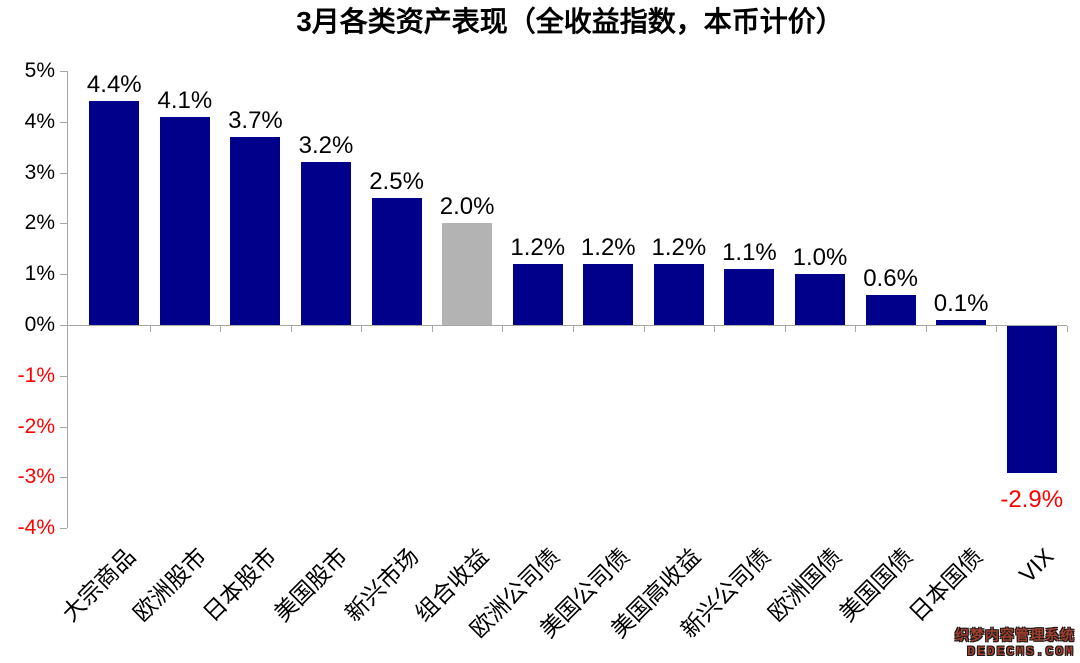 The image size is (1080, 663). I want to click on x-axis-category-label: 大宗商品, so click(99, 585).